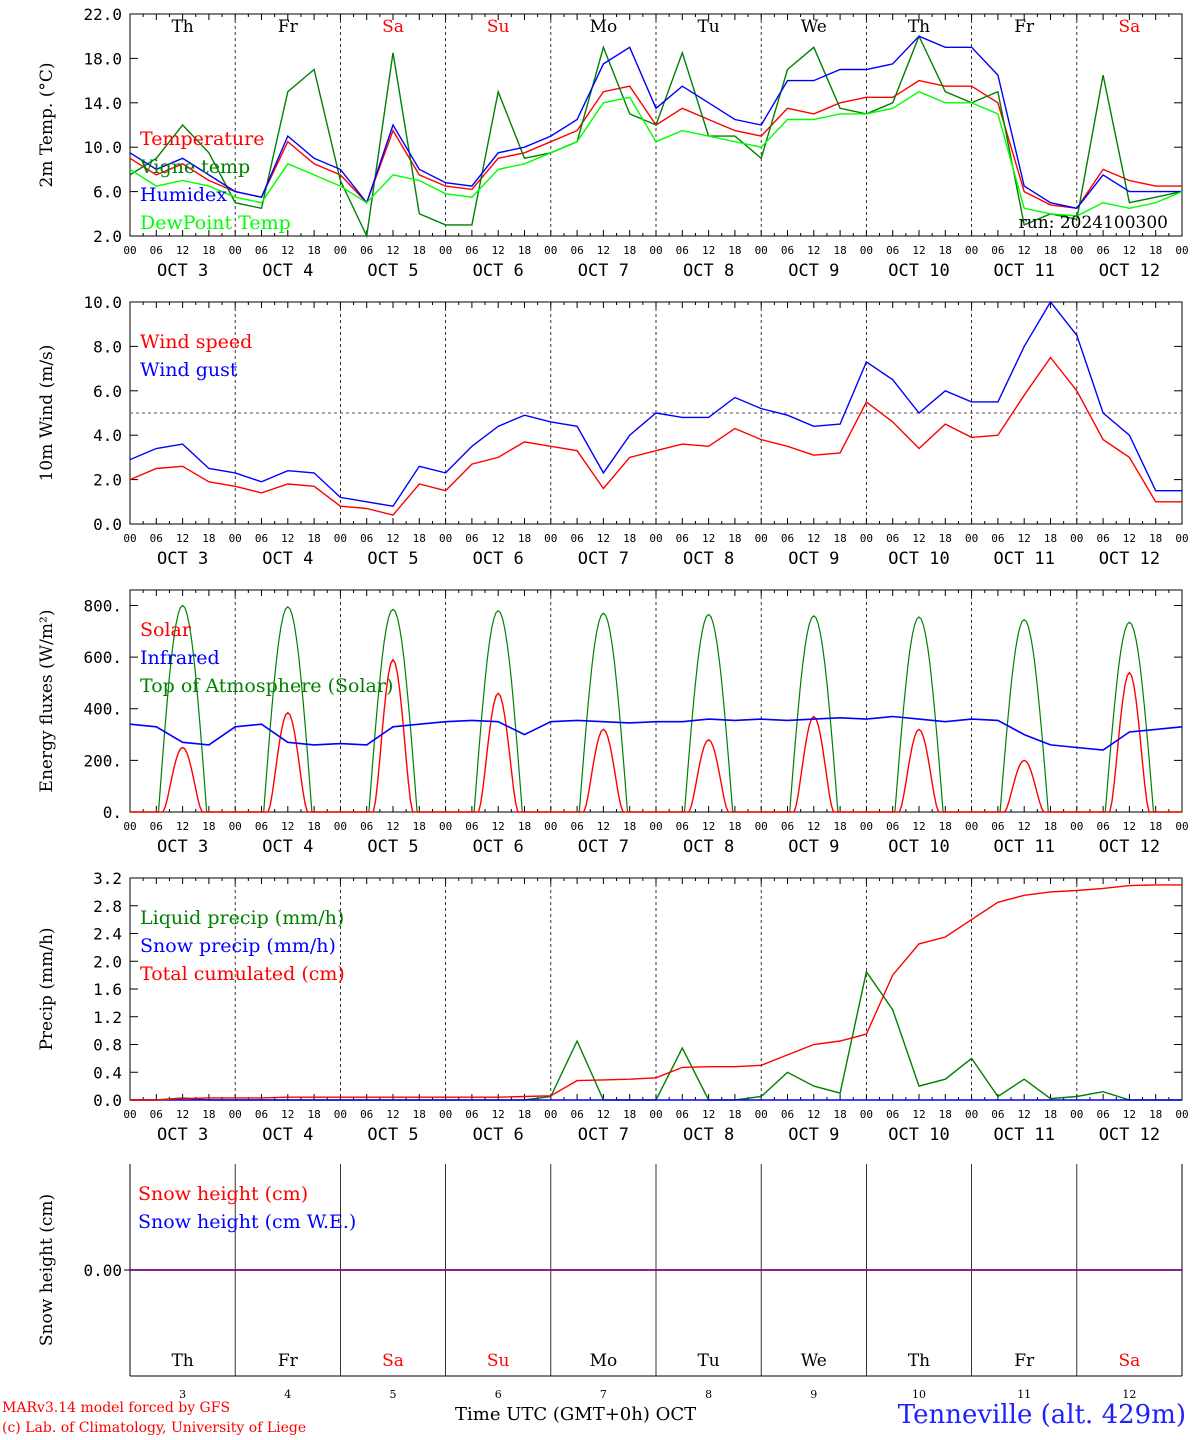 The width and height of the screenshot is (1194, 1440). I want to click on day-number-label: 9, so click(813, 1394).